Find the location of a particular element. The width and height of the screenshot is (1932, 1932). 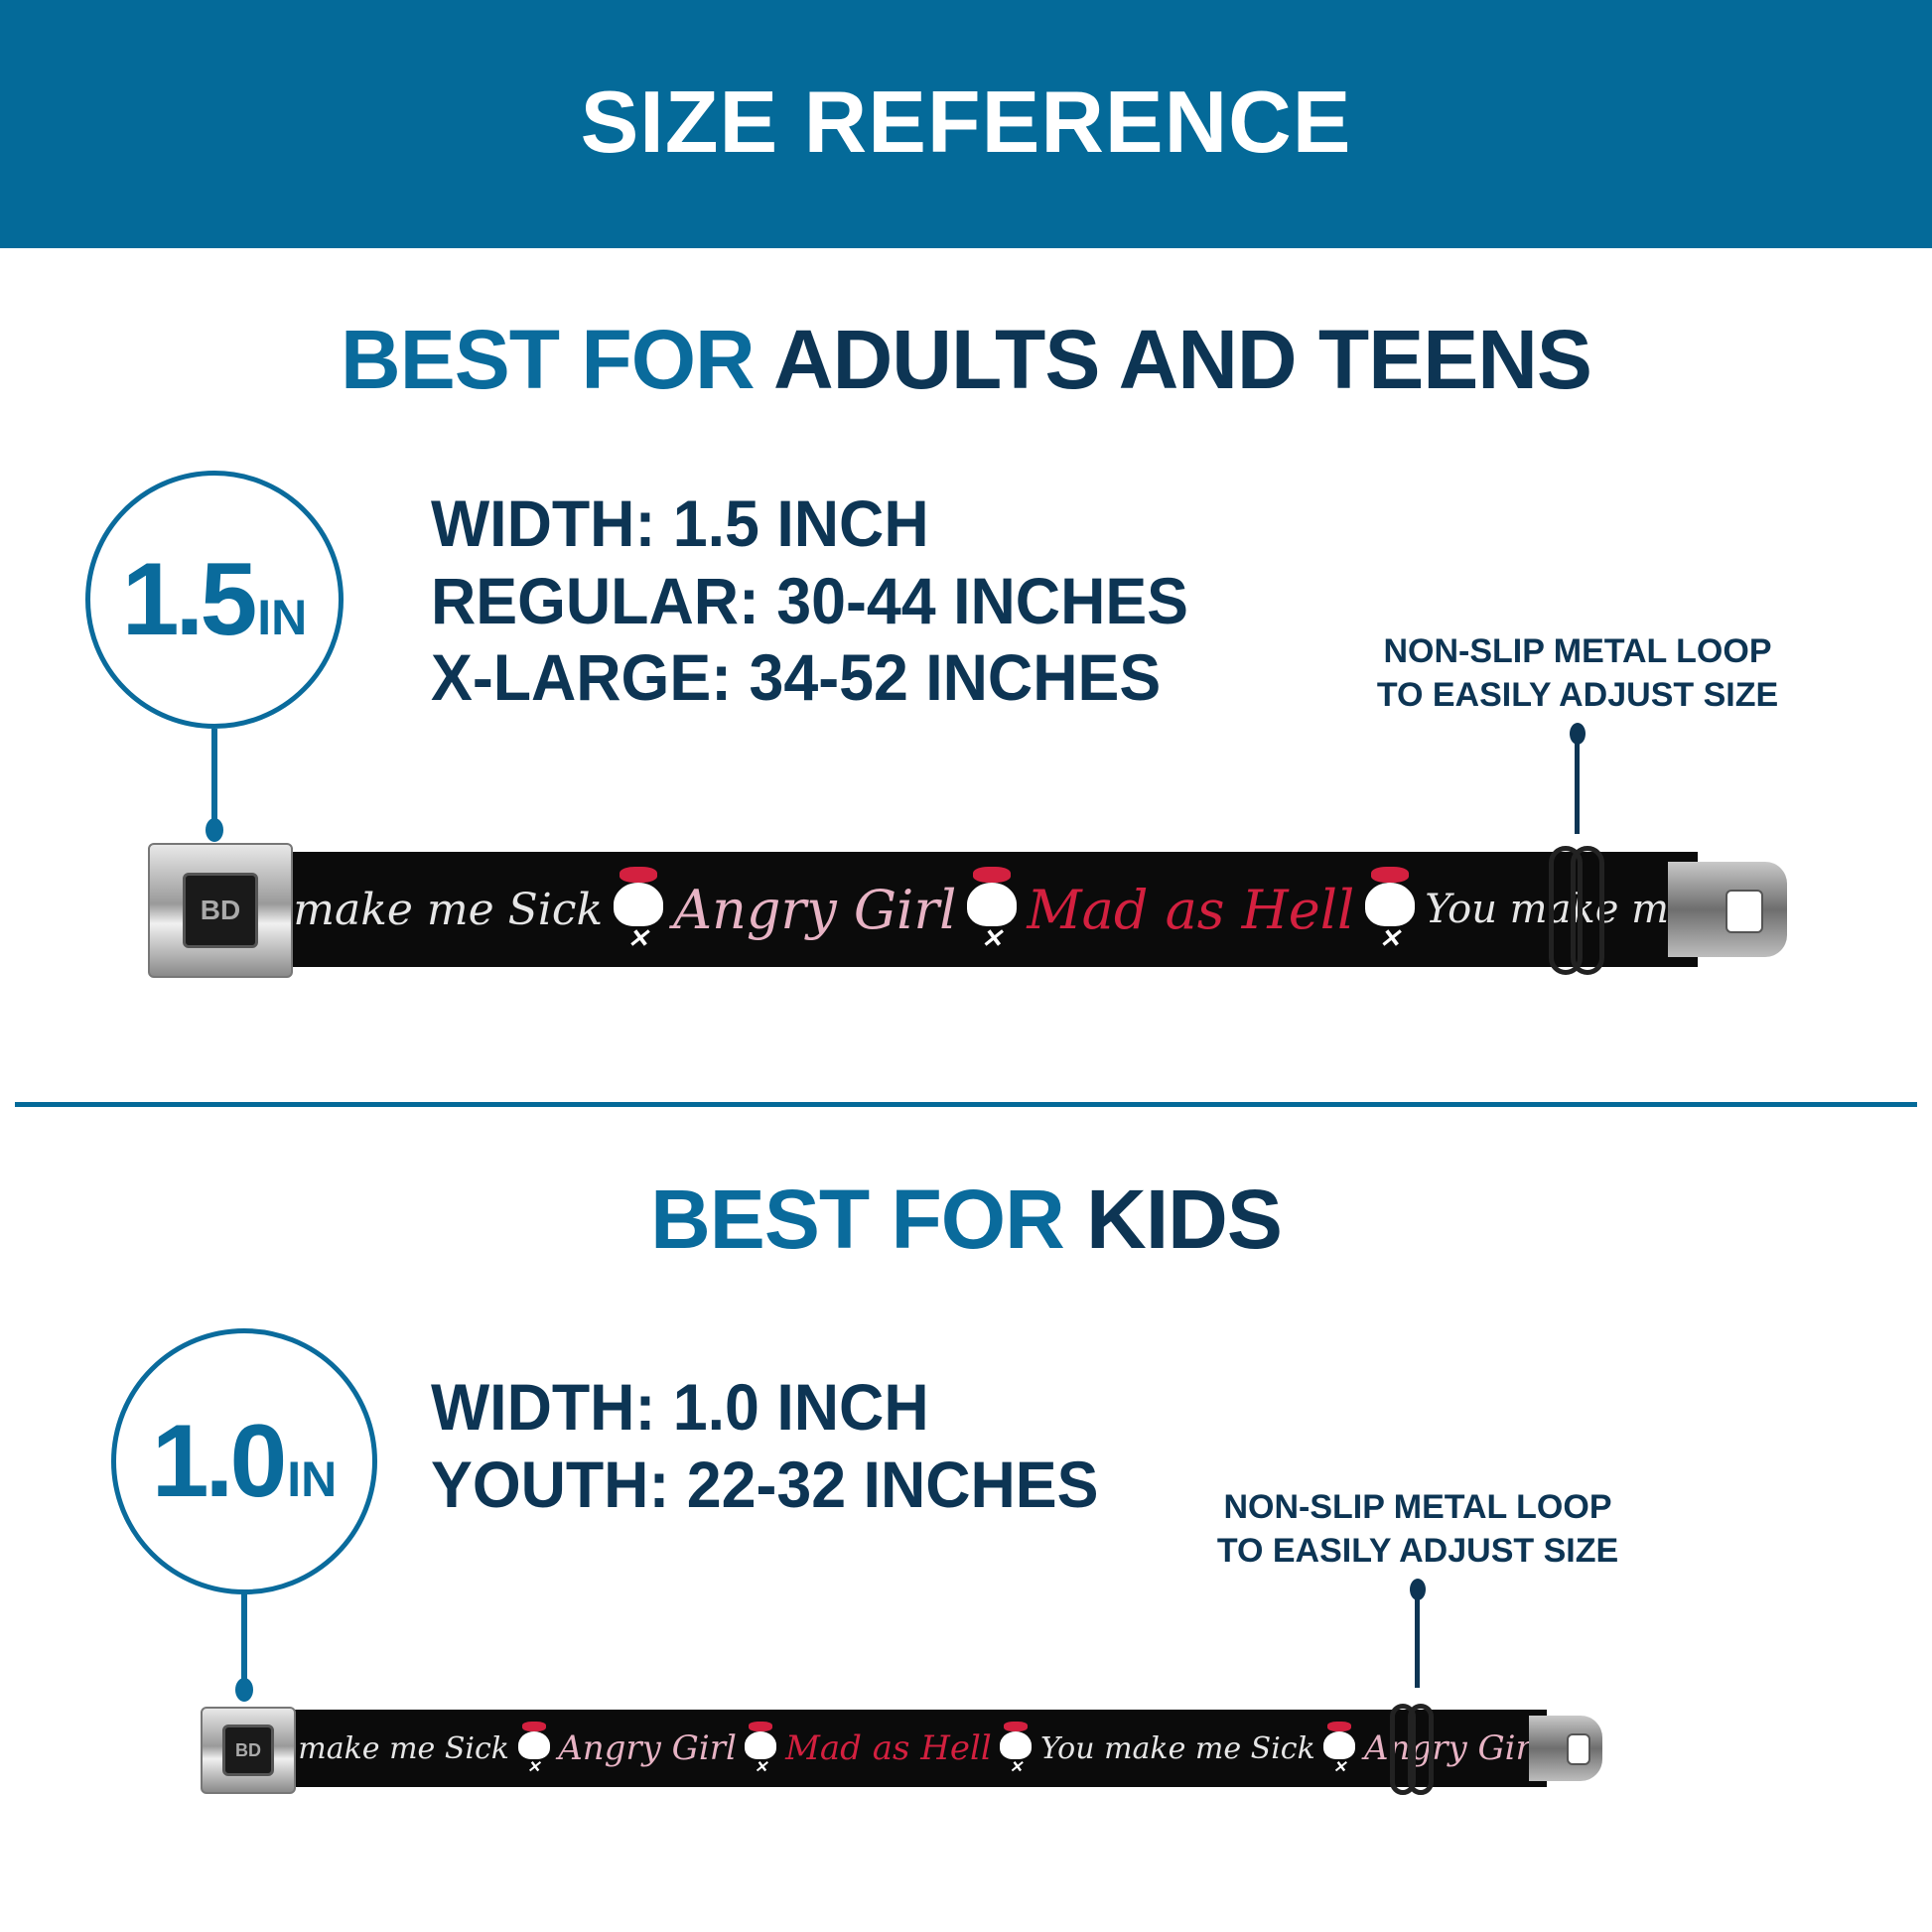

metal-tip is located at coordinates (1565, 1748).